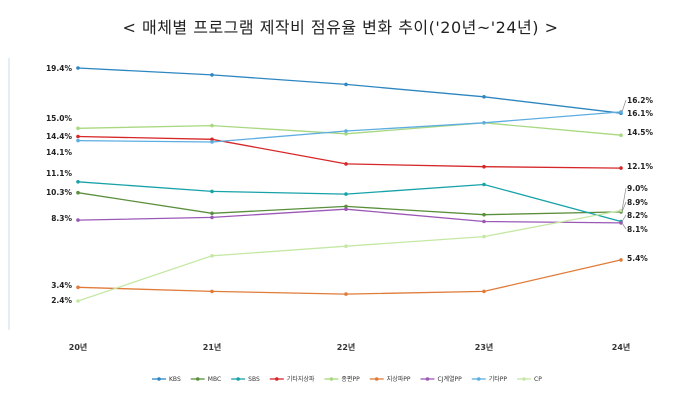  Describe the element at coordinates (484, 347) in the screenshot. I see `x-tick-label: 23년` at that location.